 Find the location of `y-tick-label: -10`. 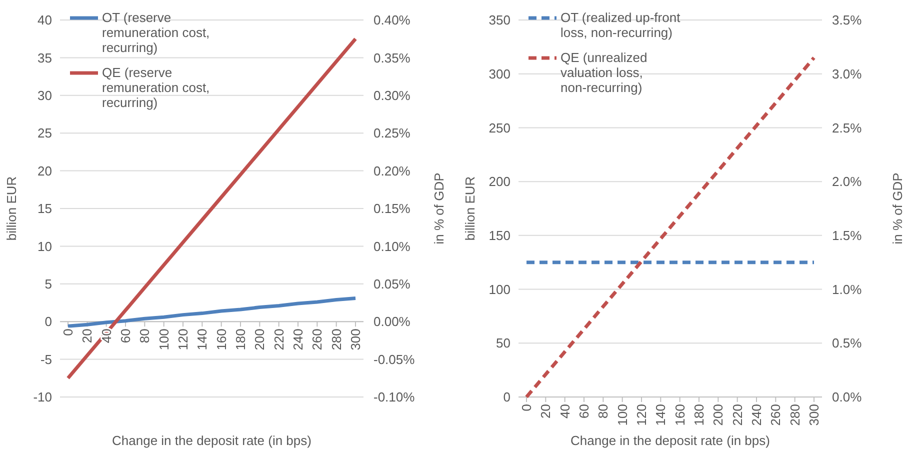

y-tick-label: -10 is located at coordinates (42, 397).